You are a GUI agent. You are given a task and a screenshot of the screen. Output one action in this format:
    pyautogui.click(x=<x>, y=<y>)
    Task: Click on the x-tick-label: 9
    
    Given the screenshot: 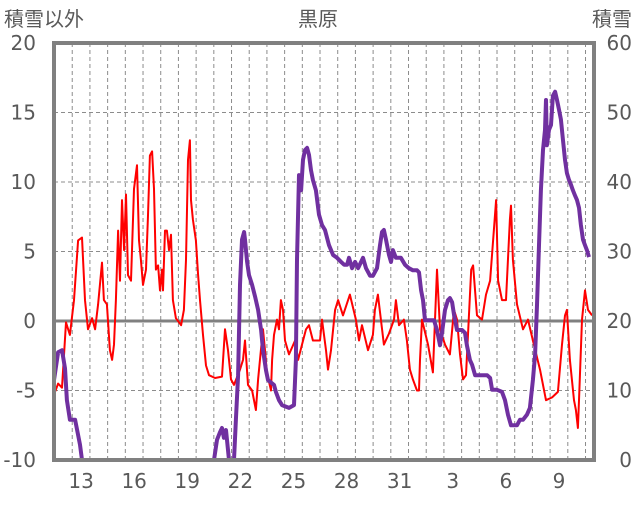 What is the action you would take?
    pyautogui.click(x=559, y=481)
    